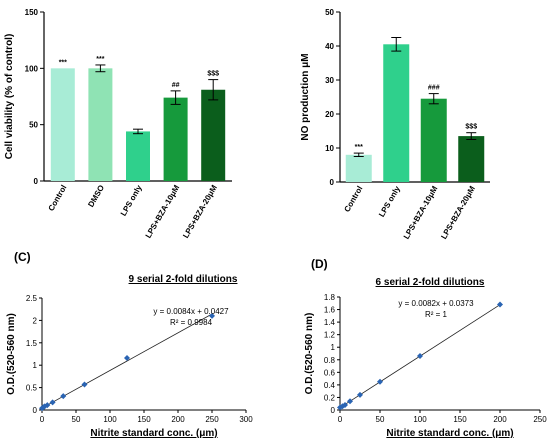 The image size is (550, 448). I want to click on y-tick-label: 150, so click(32, 12).